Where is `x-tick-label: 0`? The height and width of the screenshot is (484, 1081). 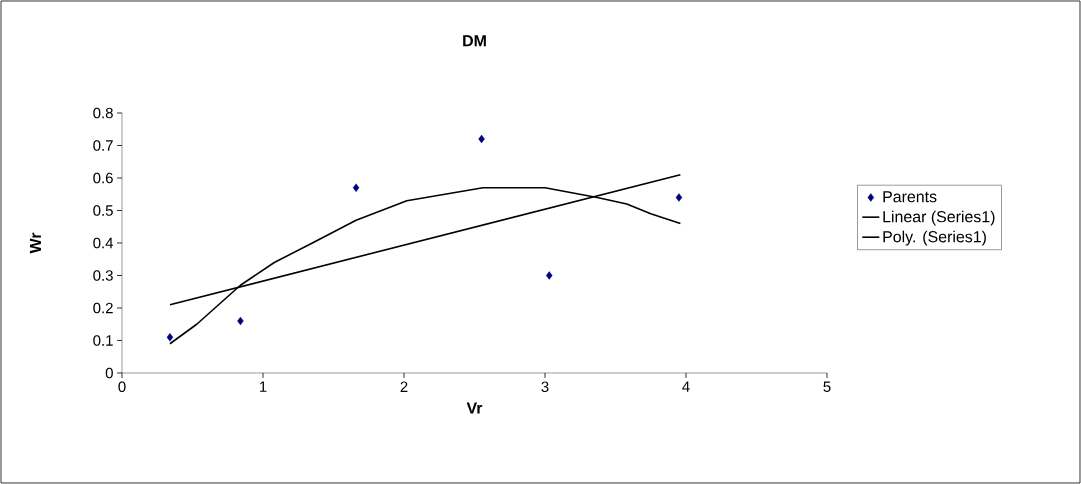 x-tick-label: 0 is located at coordinates (122, 387).